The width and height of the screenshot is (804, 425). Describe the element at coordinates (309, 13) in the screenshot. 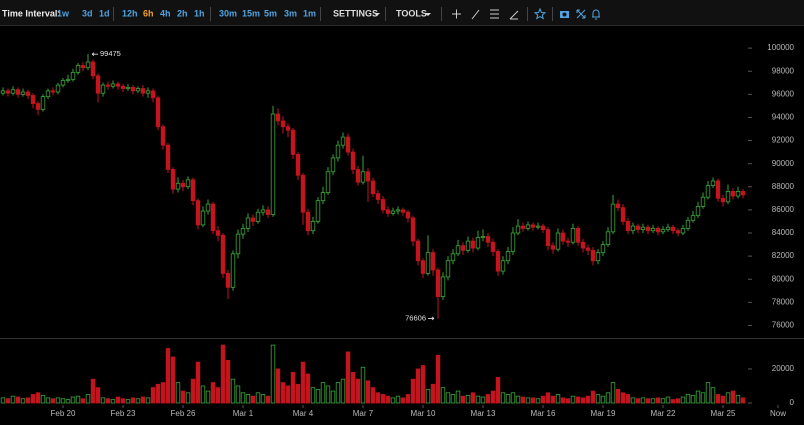

I see `interval-button: 1m` at that location.